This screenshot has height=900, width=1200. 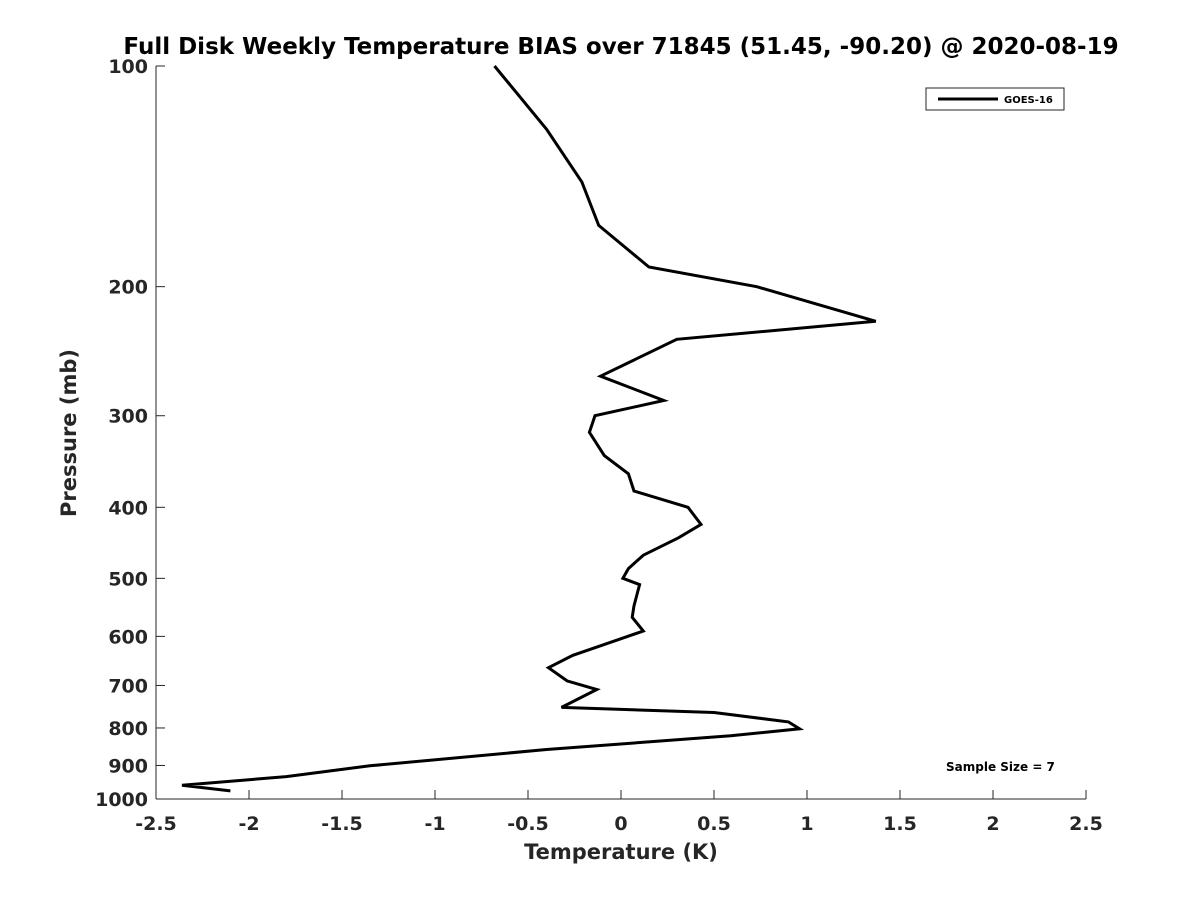 I want to click on y-tick-label: 600, so click(x=128, y=637).